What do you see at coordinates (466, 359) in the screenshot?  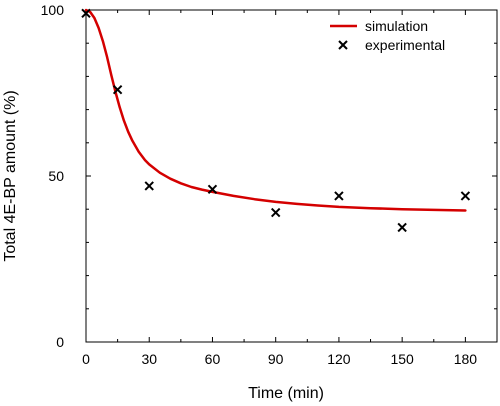 I see `x-tick-label: 180` at bounding box center [466, 359].